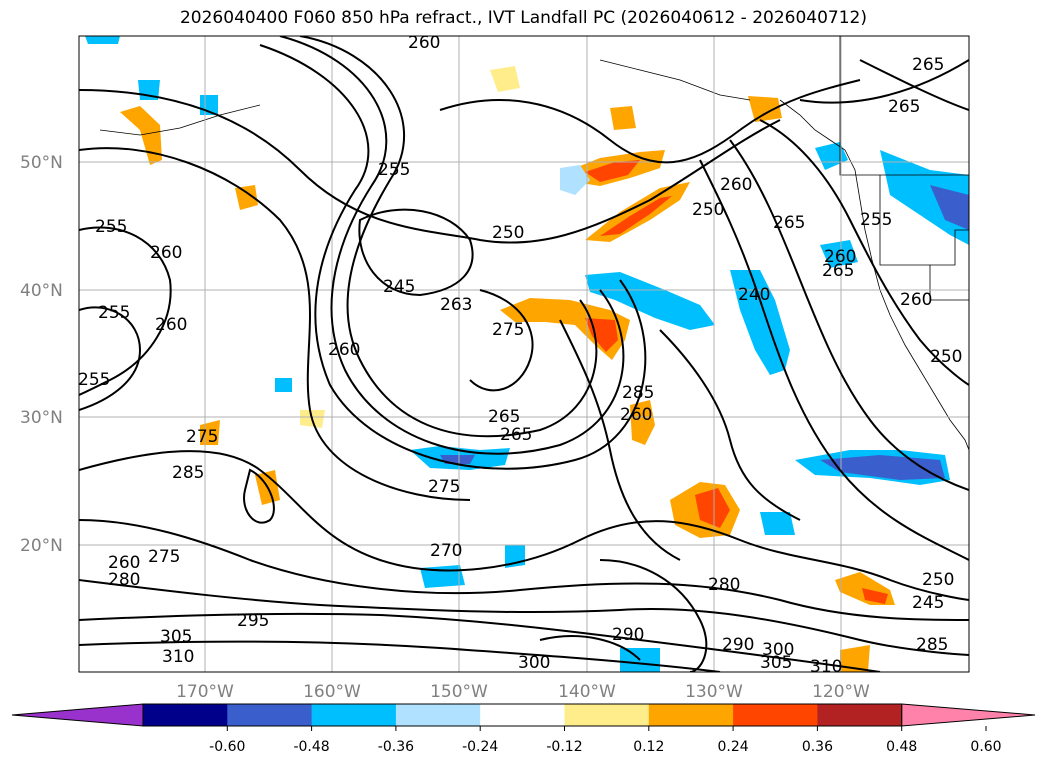  I want to click on lon-label: 150°W, so click(459, 692).